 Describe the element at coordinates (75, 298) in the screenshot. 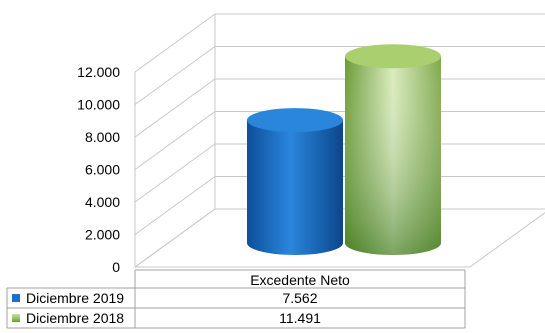

I see `series-name: Diciembre 2019` at that location.